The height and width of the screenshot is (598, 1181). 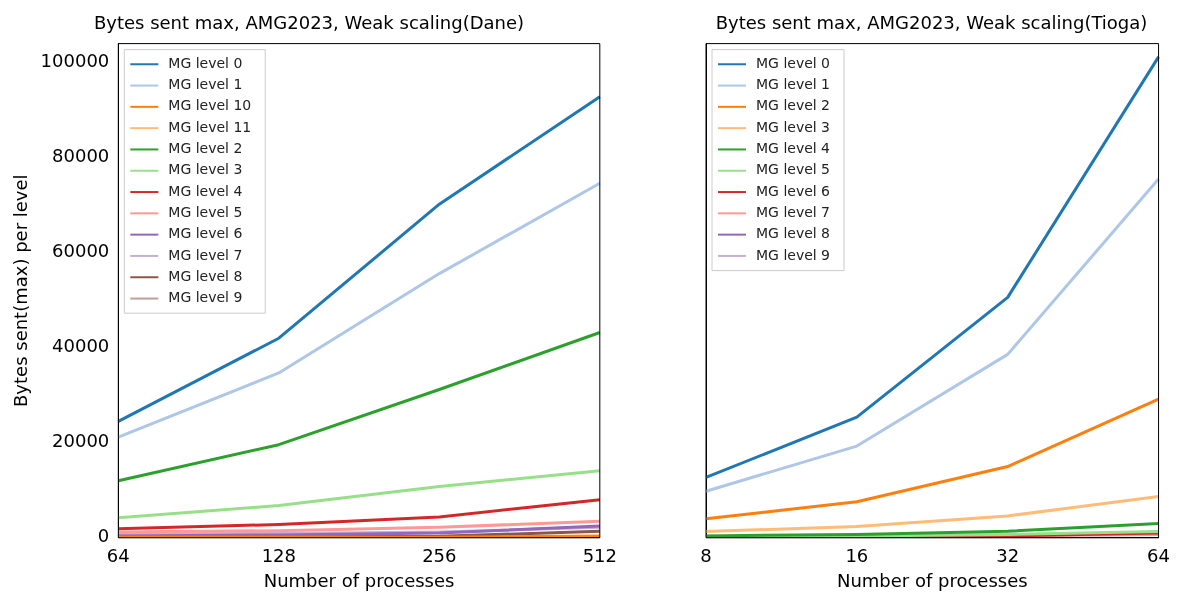 I want to click on x-tick-label: 16, so click(x=857, y=556).